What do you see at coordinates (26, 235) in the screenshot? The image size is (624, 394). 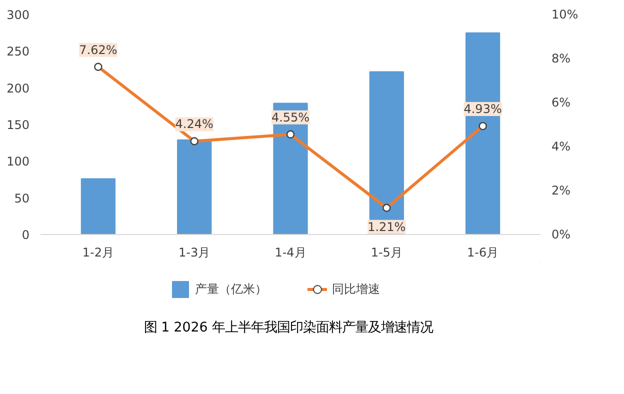 I see `y-tick-label: 0` at bounding box center [26, 235].